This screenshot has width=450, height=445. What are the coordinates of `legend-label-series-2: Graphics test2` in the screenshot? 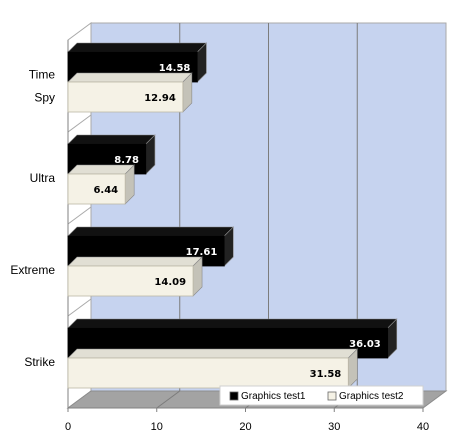 It's located at (371, 396).